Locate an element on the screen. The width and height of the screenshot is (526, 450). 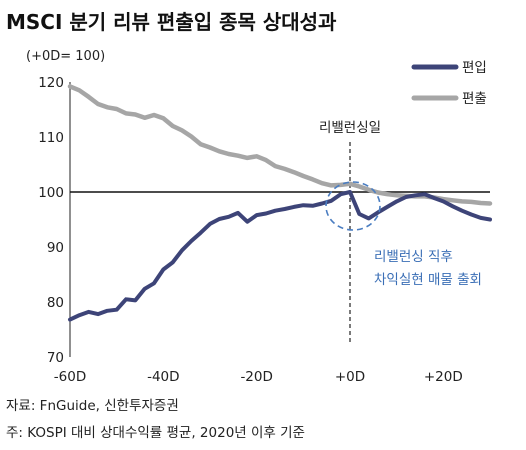
source-note: 자료: FnGuide, 신한투자증권 is located at coordinates (92, 406).